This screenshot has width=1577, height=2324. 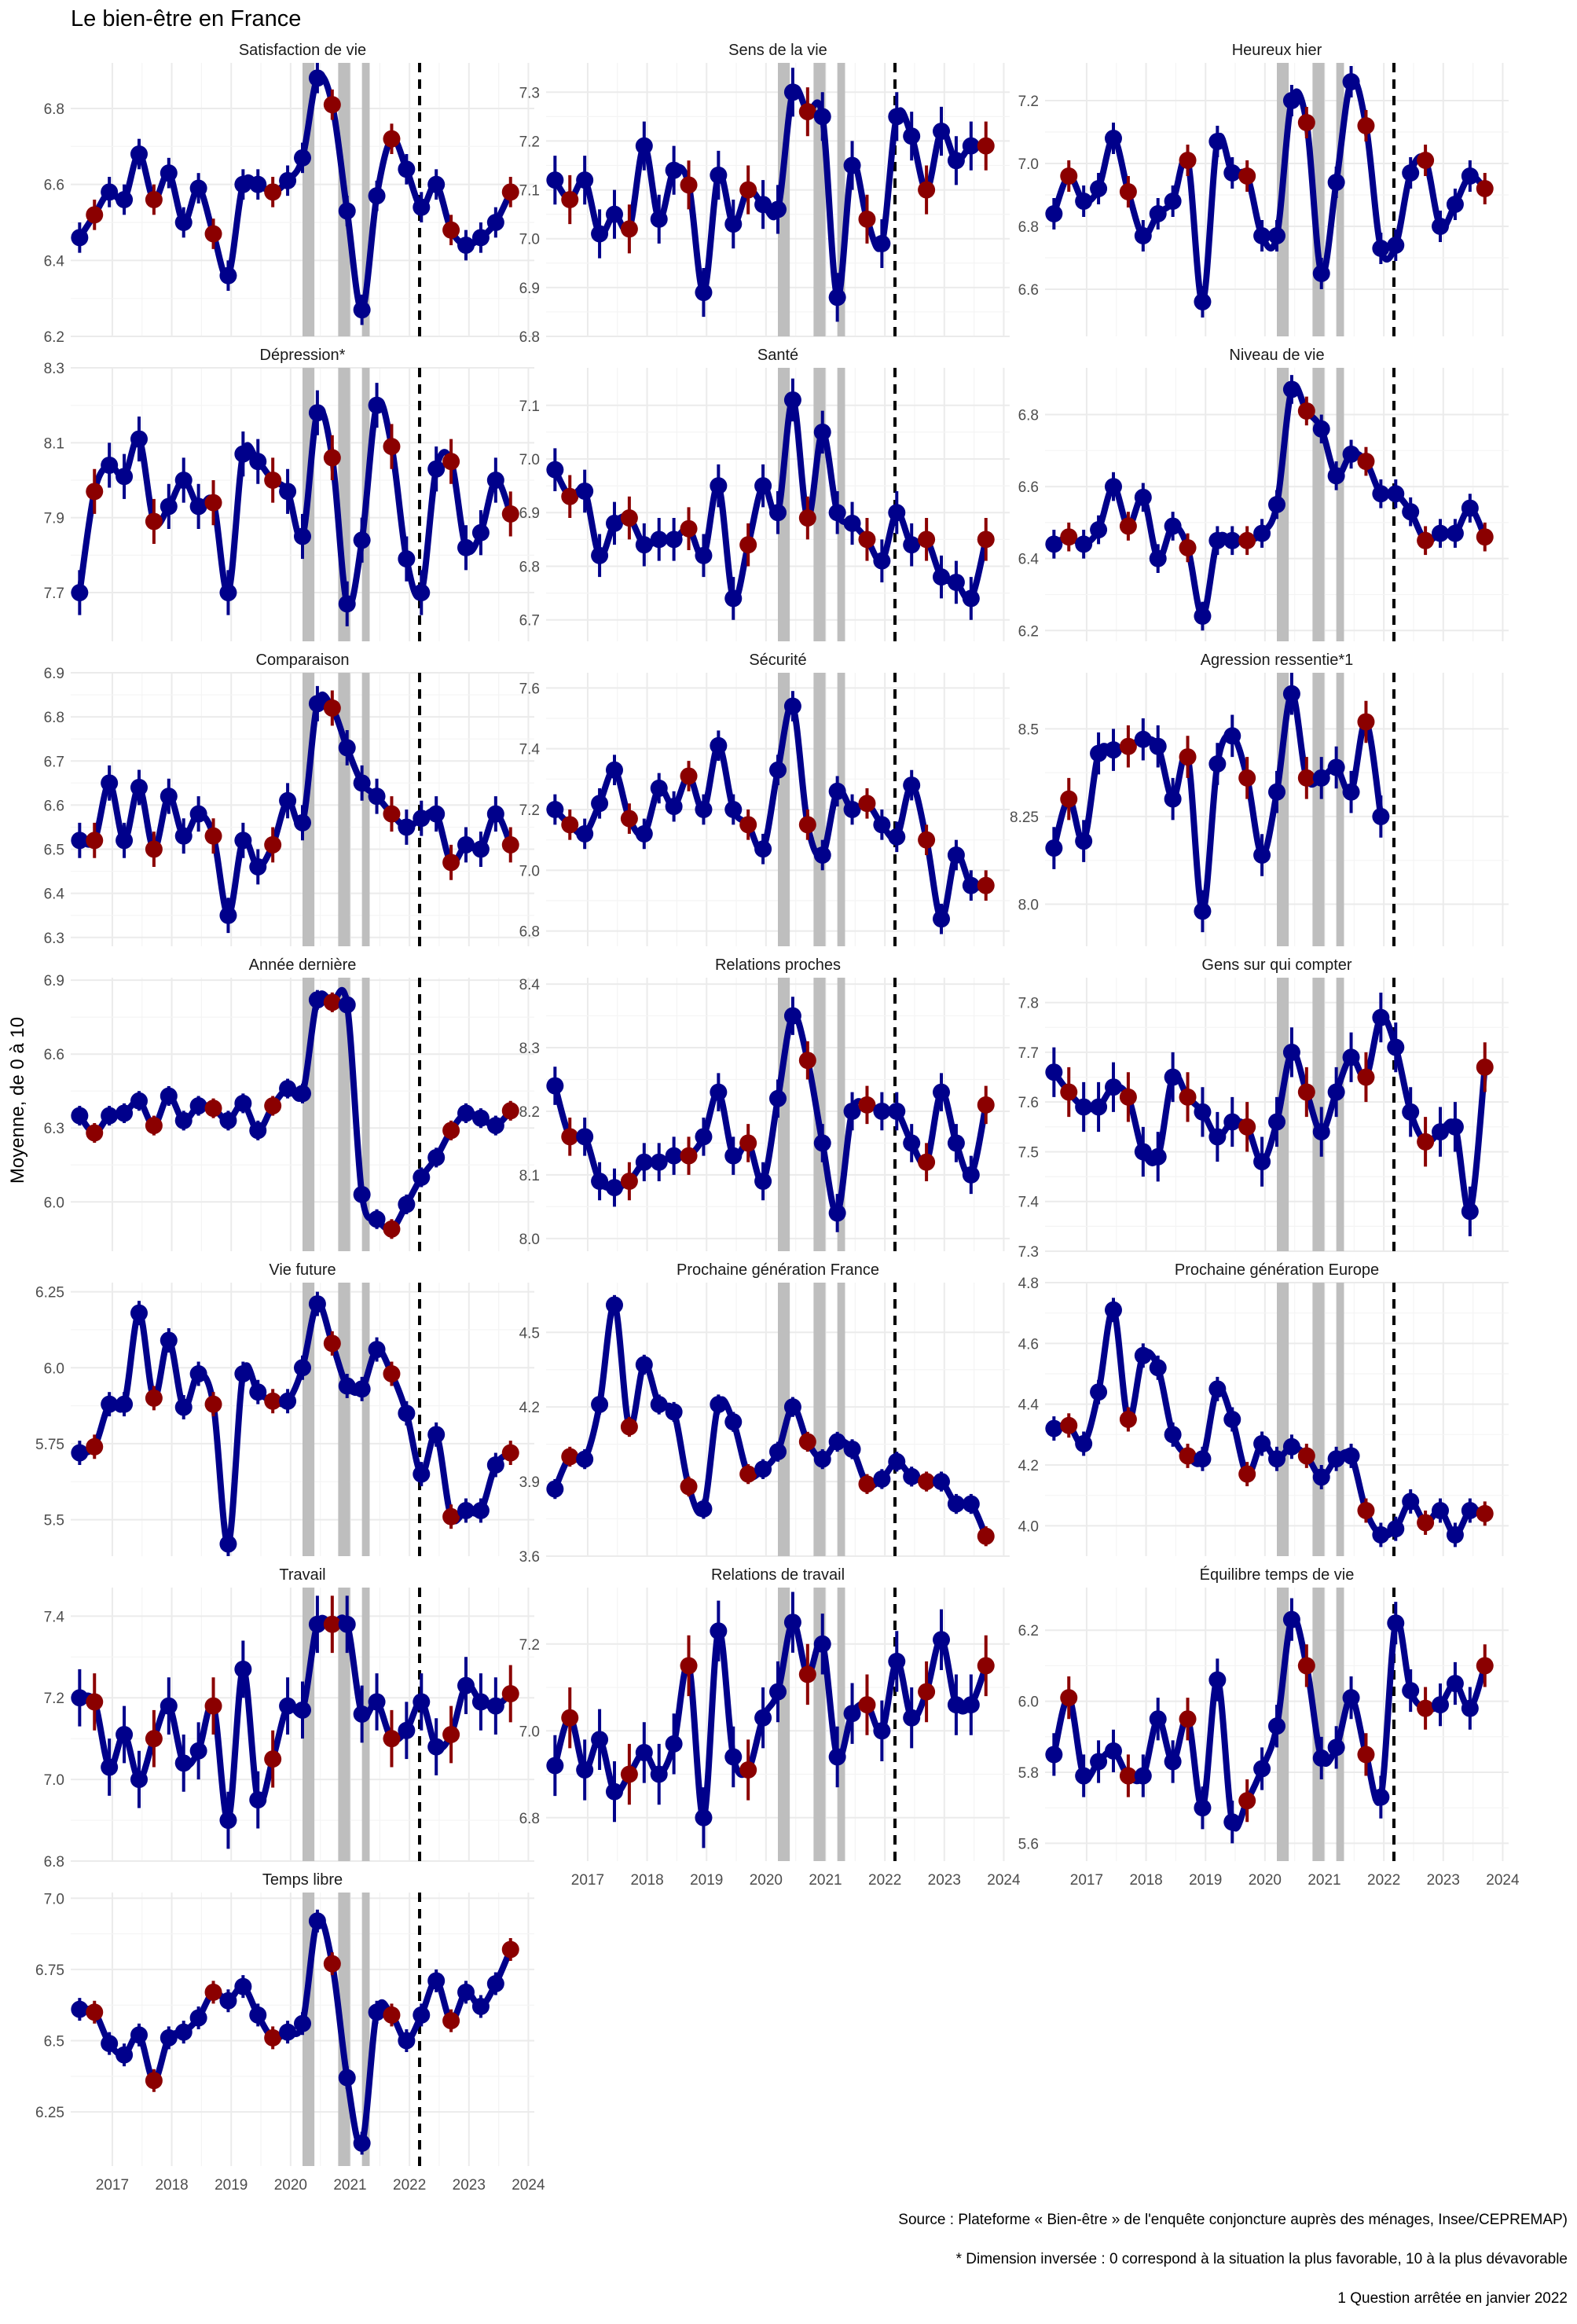 What do you see at coordinates (303, 660) in the screenshot?
I see `panel-title: Comparaison` at bounding box center [303, 660].